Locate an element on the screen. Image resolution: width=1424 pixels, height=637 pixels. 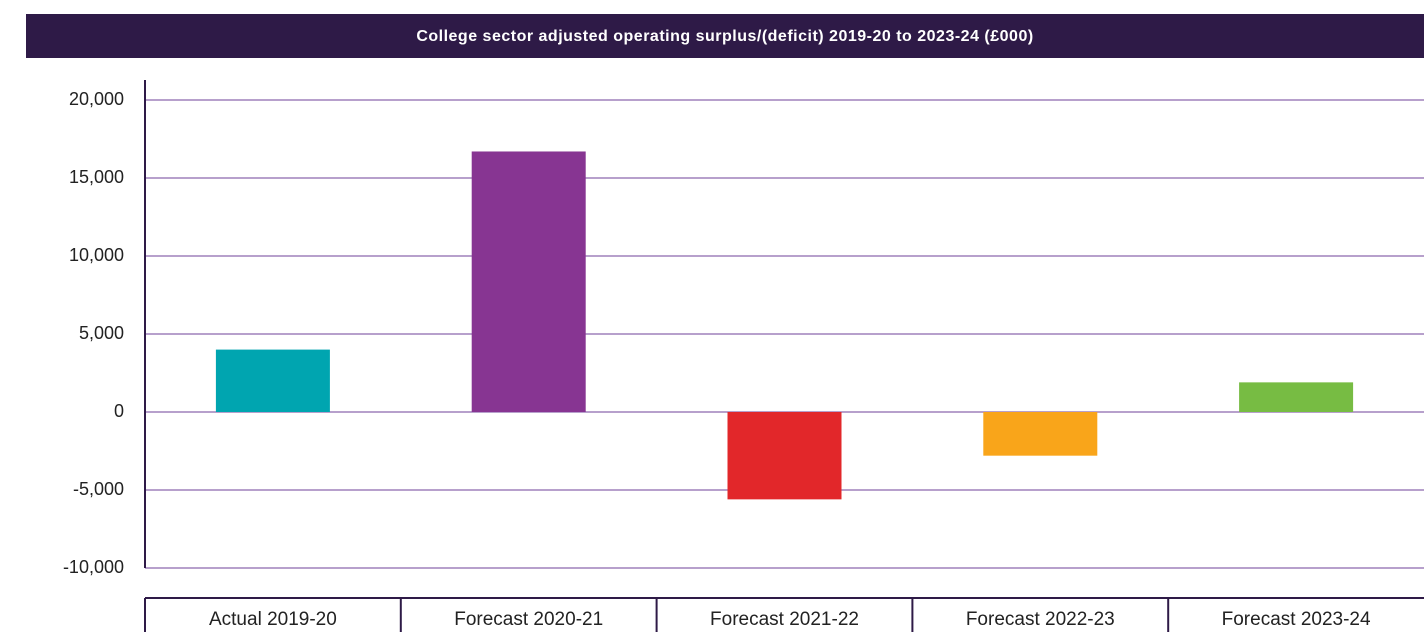
x-tick-label: Forecast 2020-21 is located at coordinates (528, 619).